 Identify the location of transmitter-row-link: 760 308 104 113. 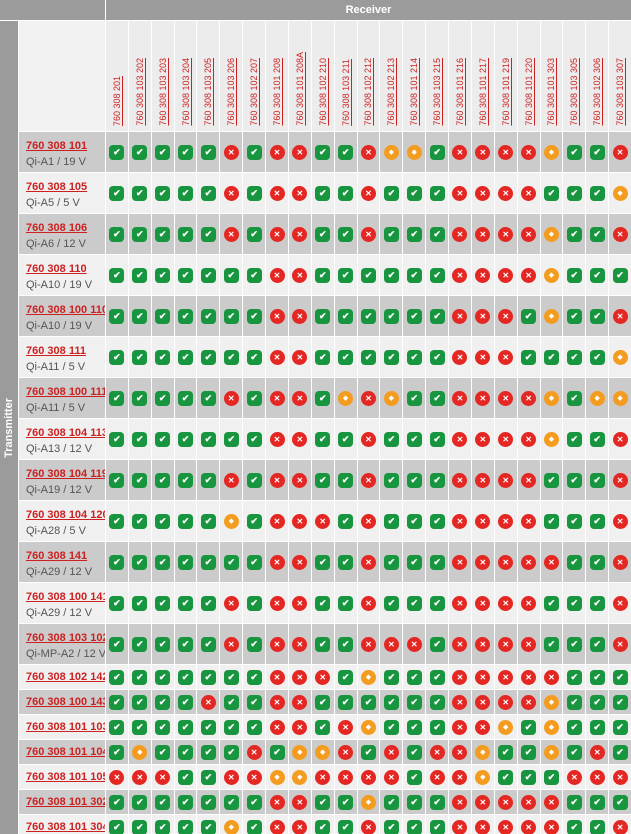
(65, 433).